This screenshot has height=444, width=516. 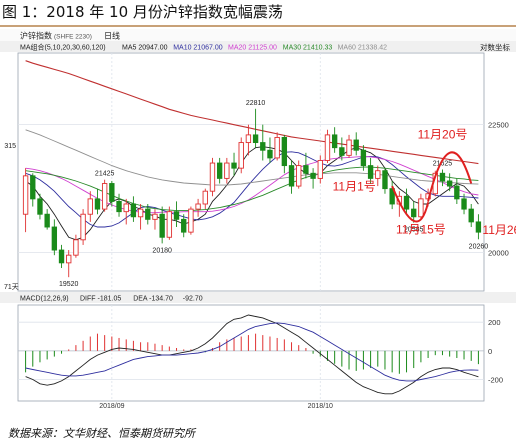 I want to click on macd-readout: DIFF -181.05, so click(x=100, y=299).